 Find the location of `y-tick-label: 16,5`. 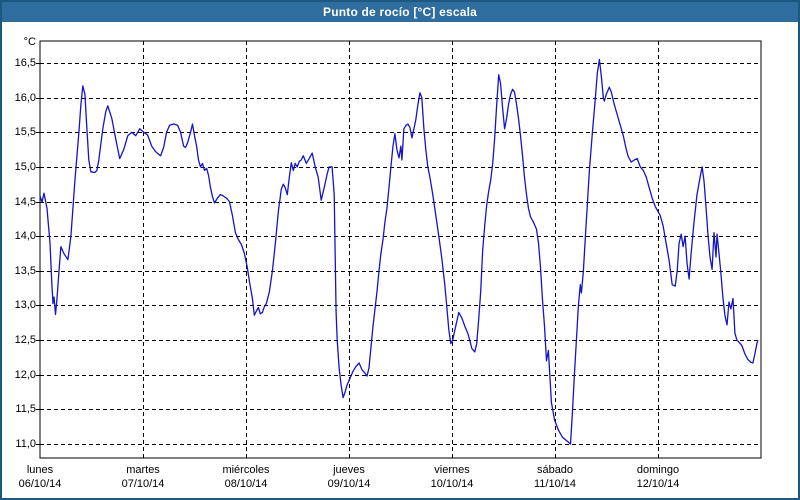

y-tick-label: 16,5 is located at coordinates (25, 63).